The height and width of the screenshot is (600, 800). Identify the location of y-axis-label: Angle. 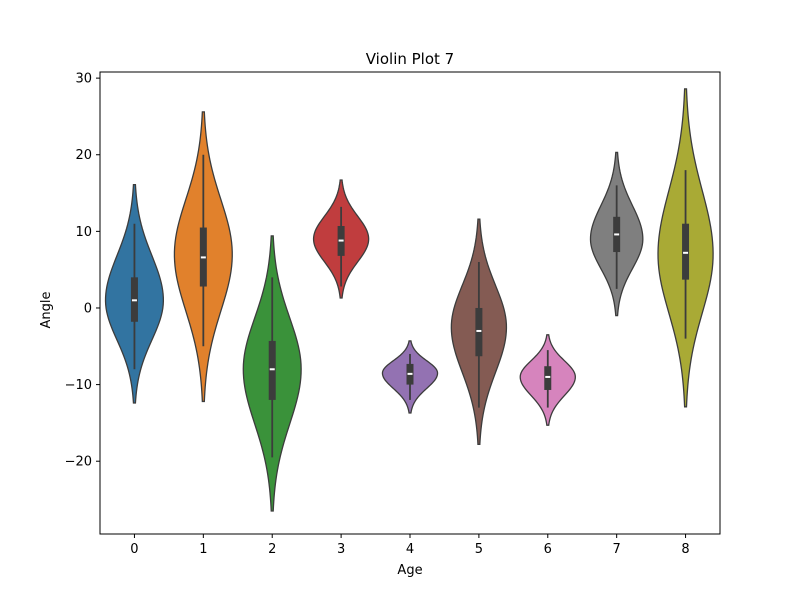
(46, 310).